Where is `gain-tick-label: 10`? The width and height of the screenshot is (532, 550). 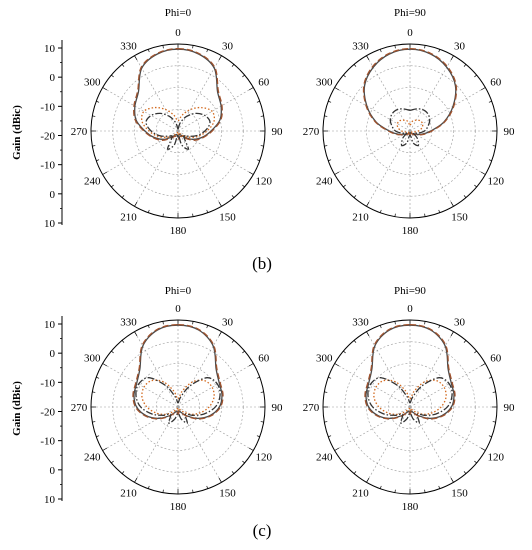 gain-tick-label: 10 is located at coordinates (50, 500).